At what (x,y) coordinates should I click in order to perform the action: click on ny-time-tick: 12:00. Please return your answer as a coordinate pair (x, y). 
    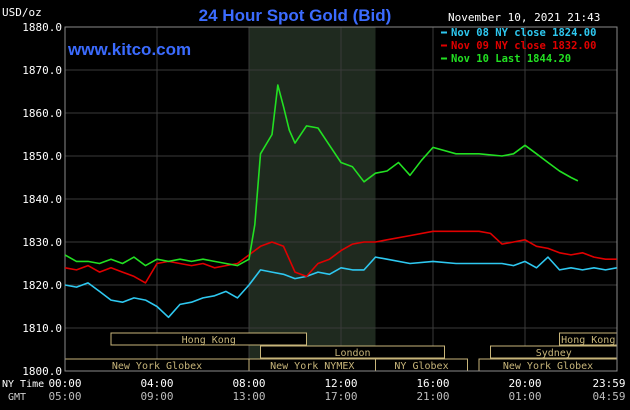
    Looking at the image, I should click on (340, 383).